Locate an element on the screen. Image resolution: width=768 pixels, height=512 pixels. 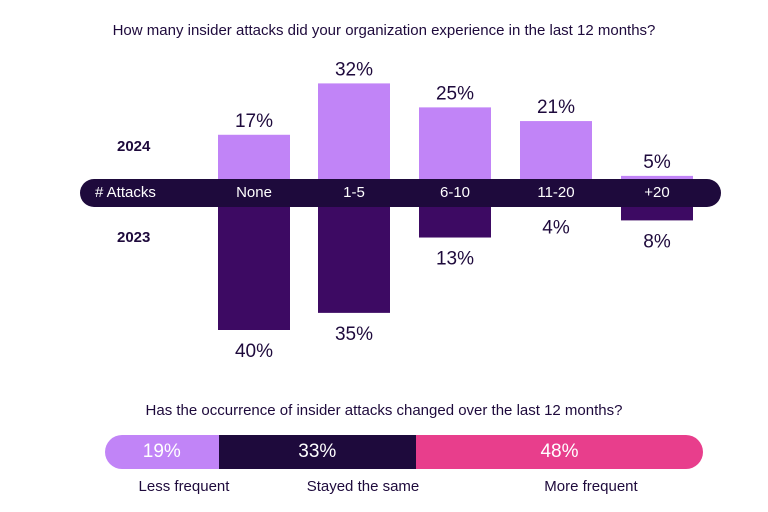
x-axis-title: # Attacks is located at coordinates (125, 192).